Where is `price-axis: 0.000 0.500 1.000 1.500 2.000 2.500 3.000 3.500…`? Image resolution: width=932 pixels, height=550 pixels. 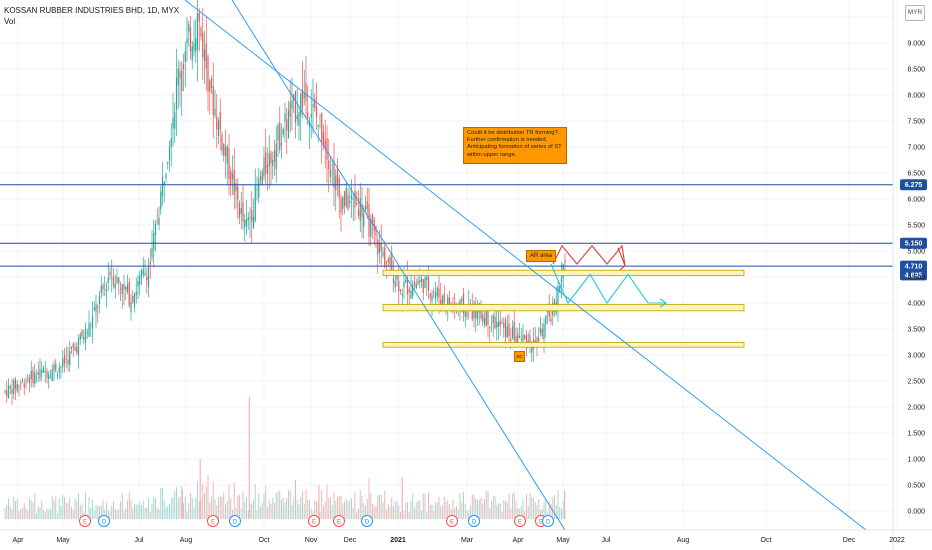 price-axis: 0.000 0.500 1.000 1.500 2.000 2.500 3.000 3.500… is located at coordinates (908, 275).